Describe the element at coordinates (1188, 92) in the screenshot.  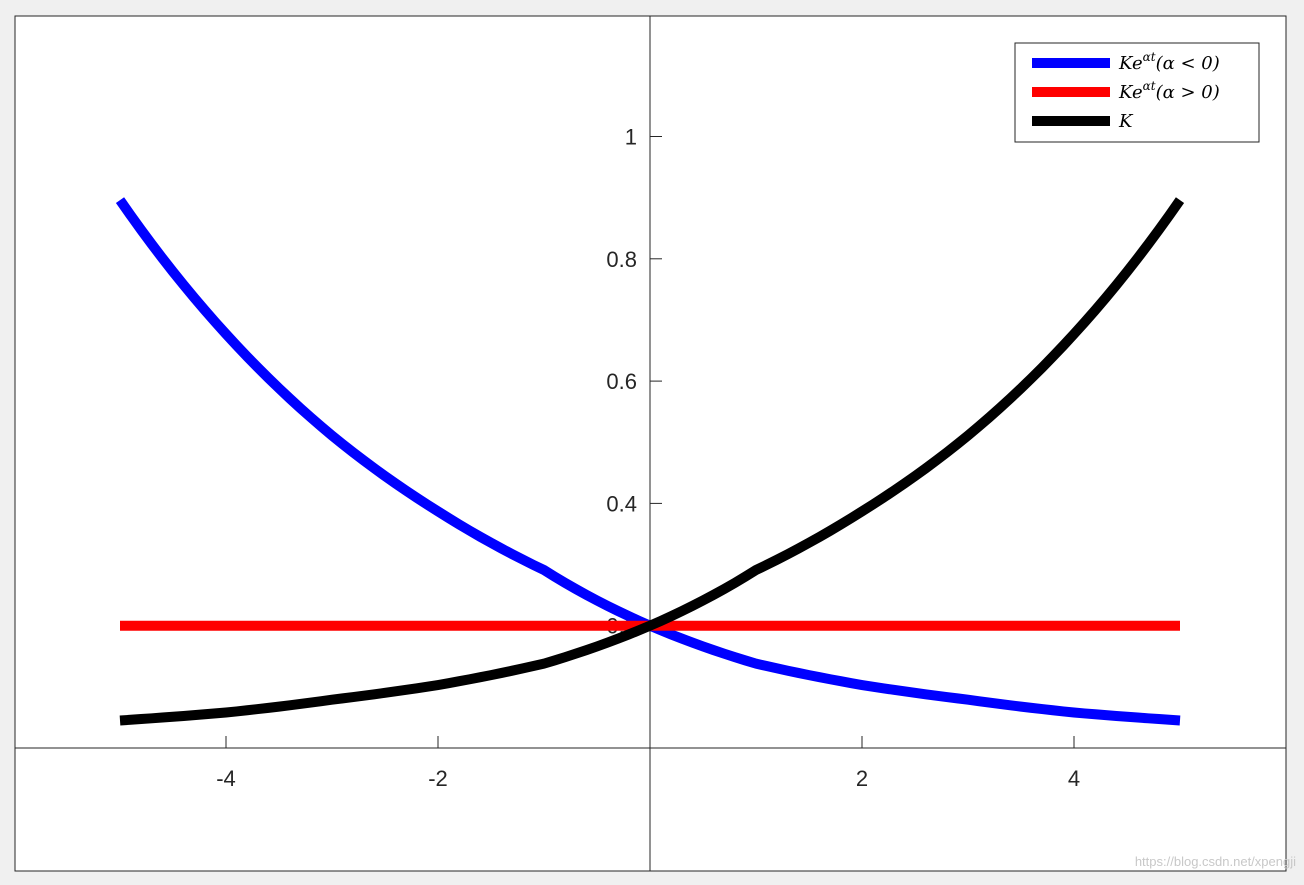
I see `legend-label-tail: (α > 0)` at that location.